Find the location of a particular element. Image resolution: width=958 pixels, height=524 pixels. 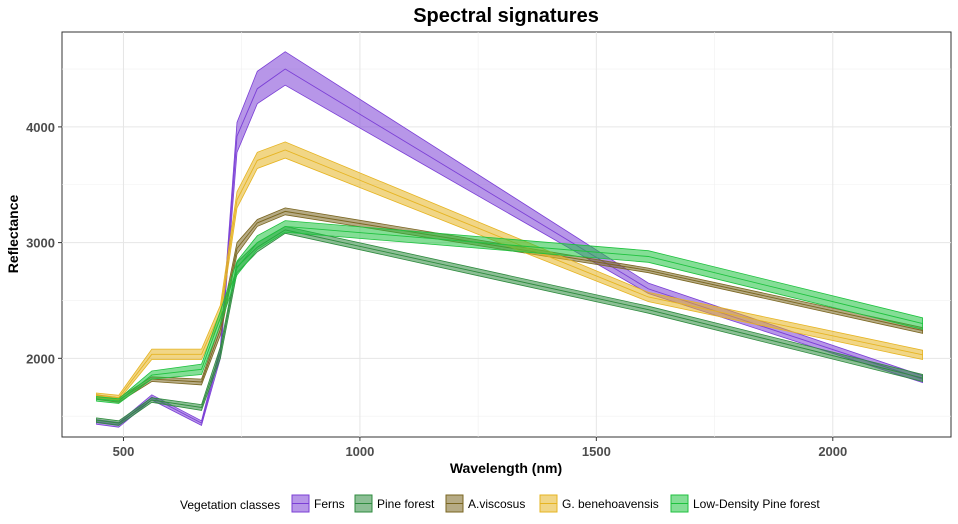

x-tick-label: 1000 is located at coordinates (359, 451).